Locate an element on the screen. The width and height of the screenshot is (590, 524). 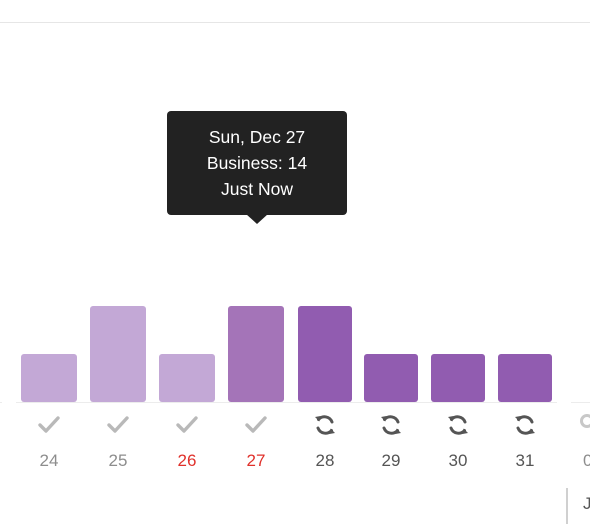
day-tooltip: Sun, Dec 27 Business: 14 Just Now is located at coordinates (257, 167).